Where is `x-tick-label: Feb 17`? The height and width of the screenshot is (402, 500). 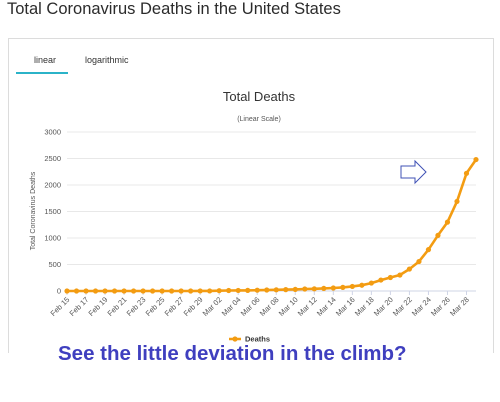
x-tick-label: Feb 17 is located at coordinates (79, 306).